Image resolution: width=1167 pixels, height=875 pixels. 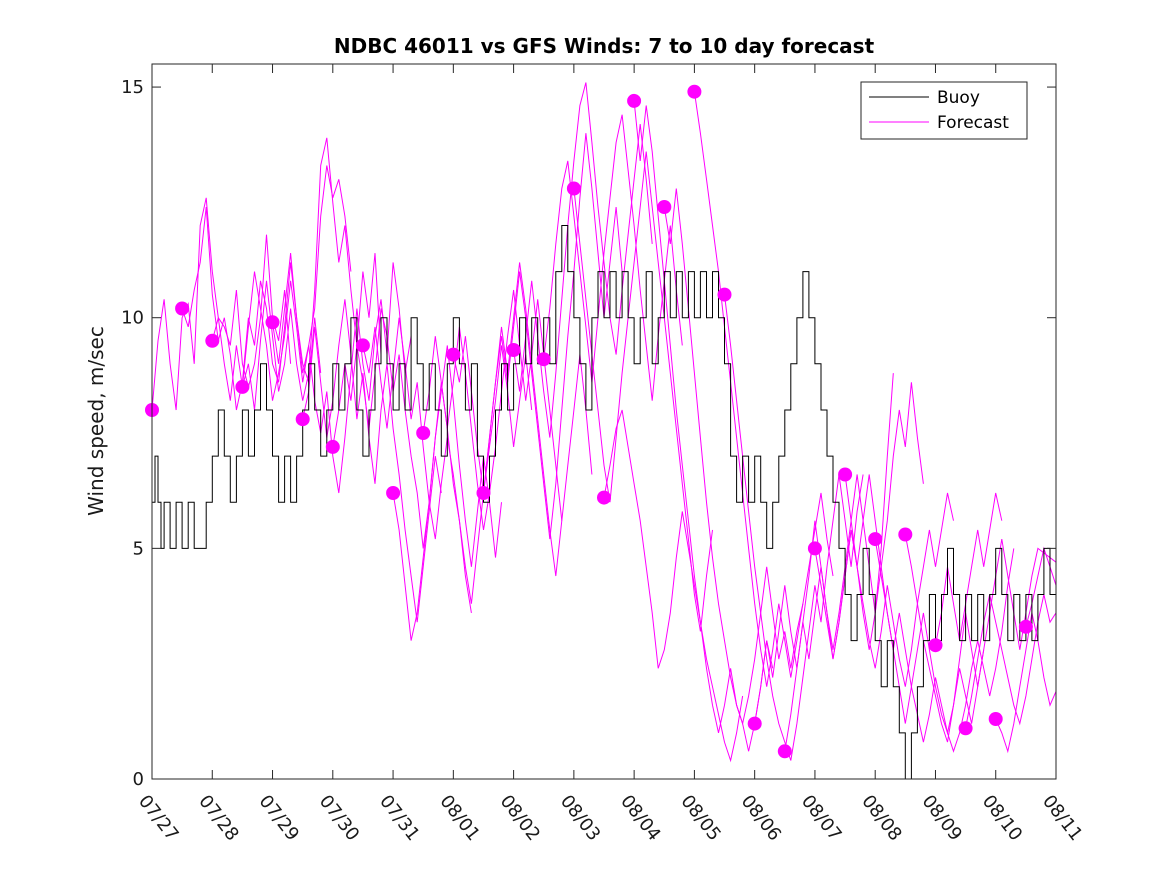 What do you see at coordinates (339, 818) in the screenshot?
I see `x-tick-label: 07/30` at bounding box center [339, 818].